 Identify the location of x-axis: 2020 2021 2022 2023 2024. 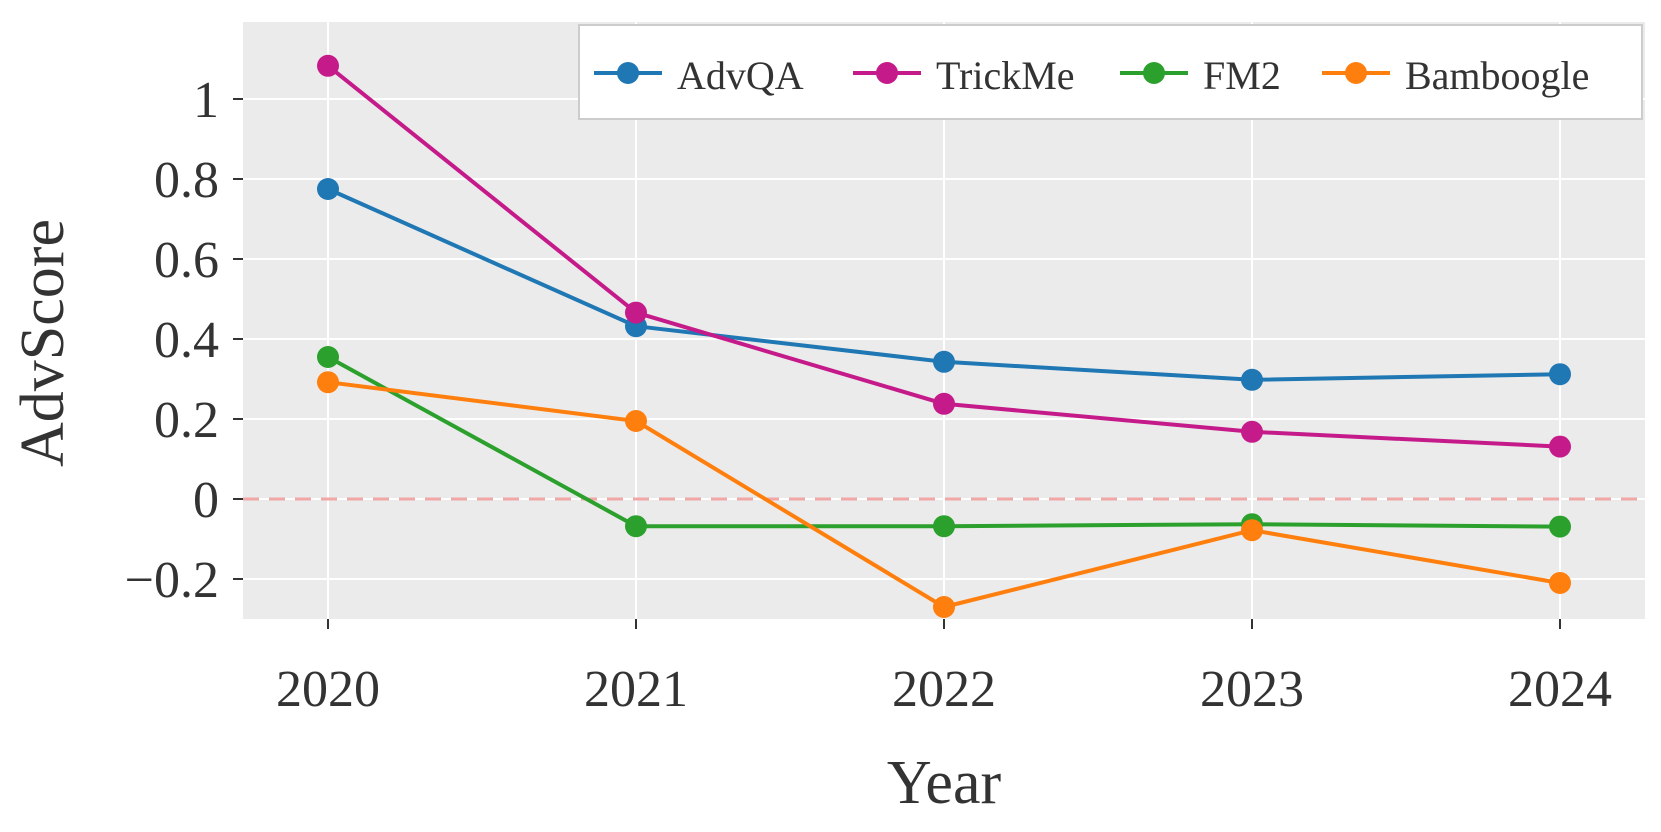
(944, 668).